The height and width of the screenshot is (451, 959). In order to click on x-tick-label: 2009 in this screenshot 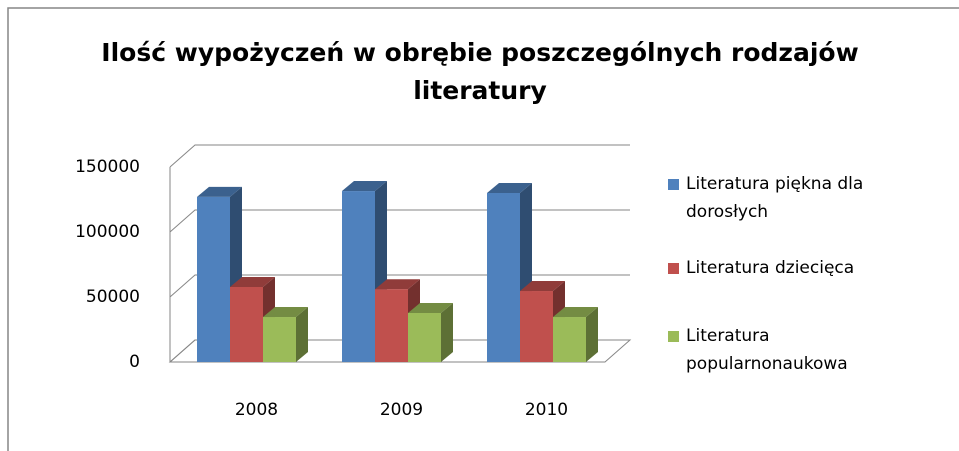, I will do `click(401, 410)`.